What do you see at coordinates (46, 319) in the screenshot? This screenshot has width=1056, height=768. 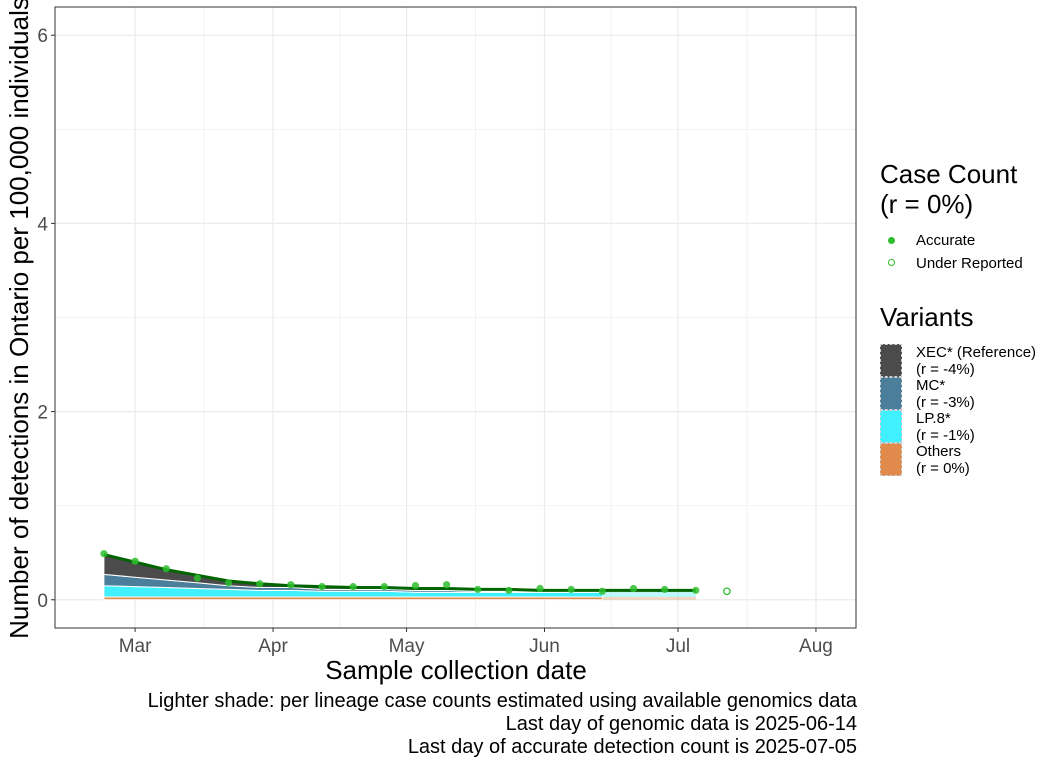 I see `y-axis-ticks: 0 2 4 6` at bounding box center [46, 319].